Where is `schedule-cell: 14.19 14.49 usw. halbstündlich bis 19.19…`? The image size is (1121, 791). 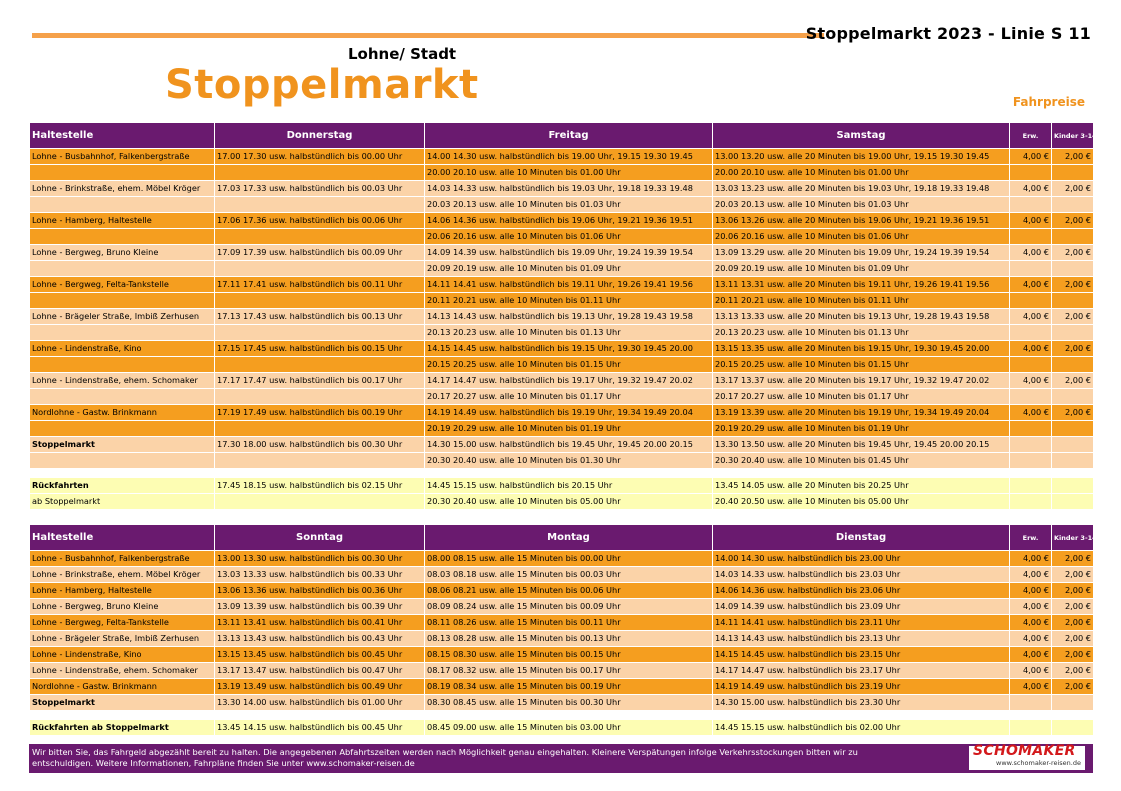 schedule-cell: 14.19 14.49 usw. halbstündlich bis 19.19… is located at coordinates (568, 412).